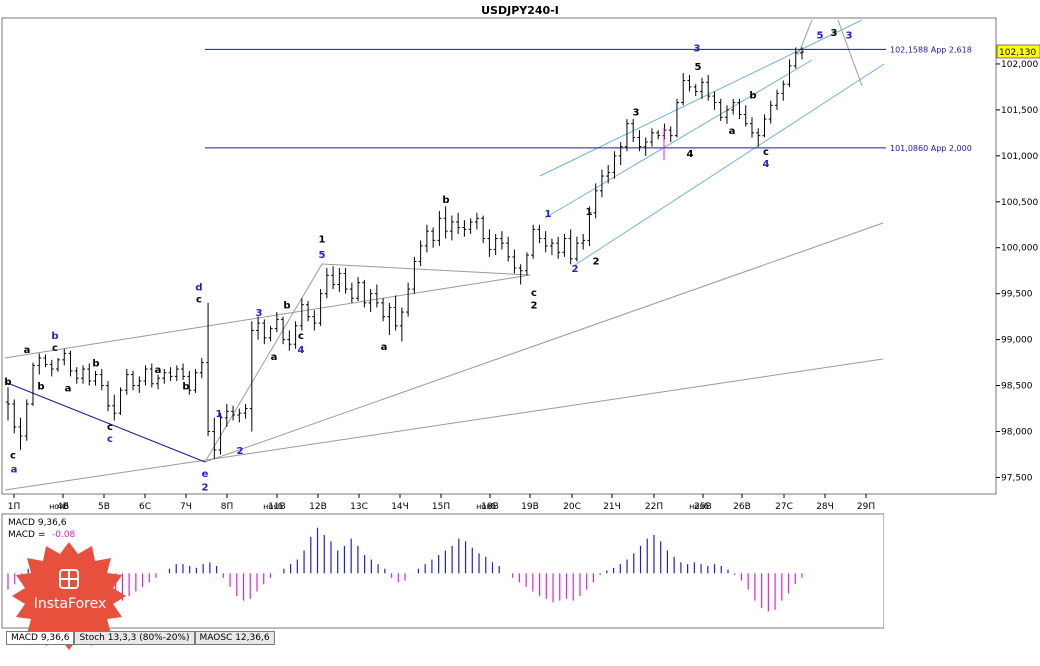  I want to click on x-tick-label: 6С, so click(145, 507).